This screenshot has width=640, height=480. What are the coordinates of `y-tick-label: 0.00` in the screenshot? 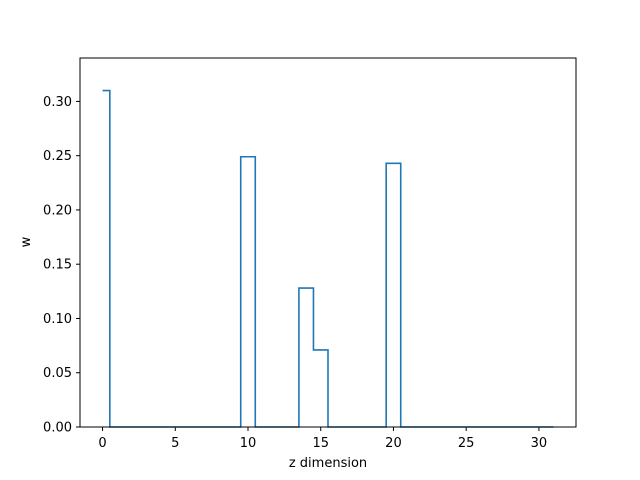 It's located at (57, 428).